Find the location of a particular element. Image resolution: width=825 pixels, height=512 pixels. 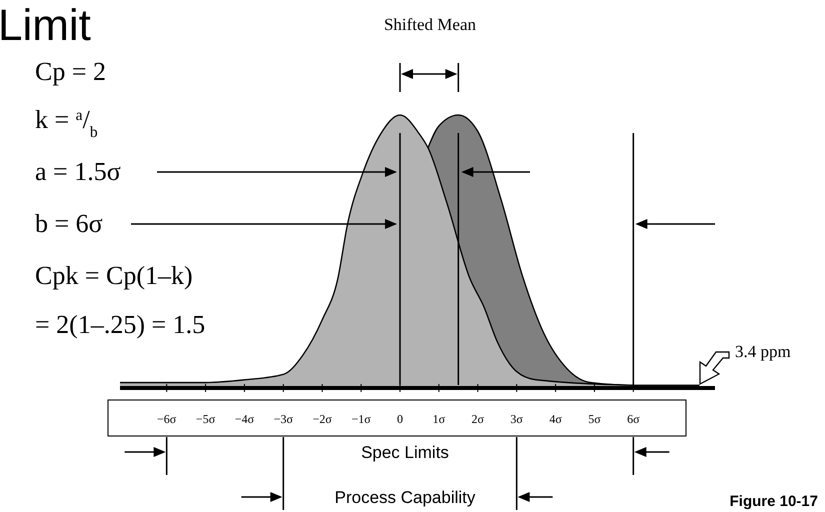

x-tick-label: 0 is located at coordinates (400, 419).